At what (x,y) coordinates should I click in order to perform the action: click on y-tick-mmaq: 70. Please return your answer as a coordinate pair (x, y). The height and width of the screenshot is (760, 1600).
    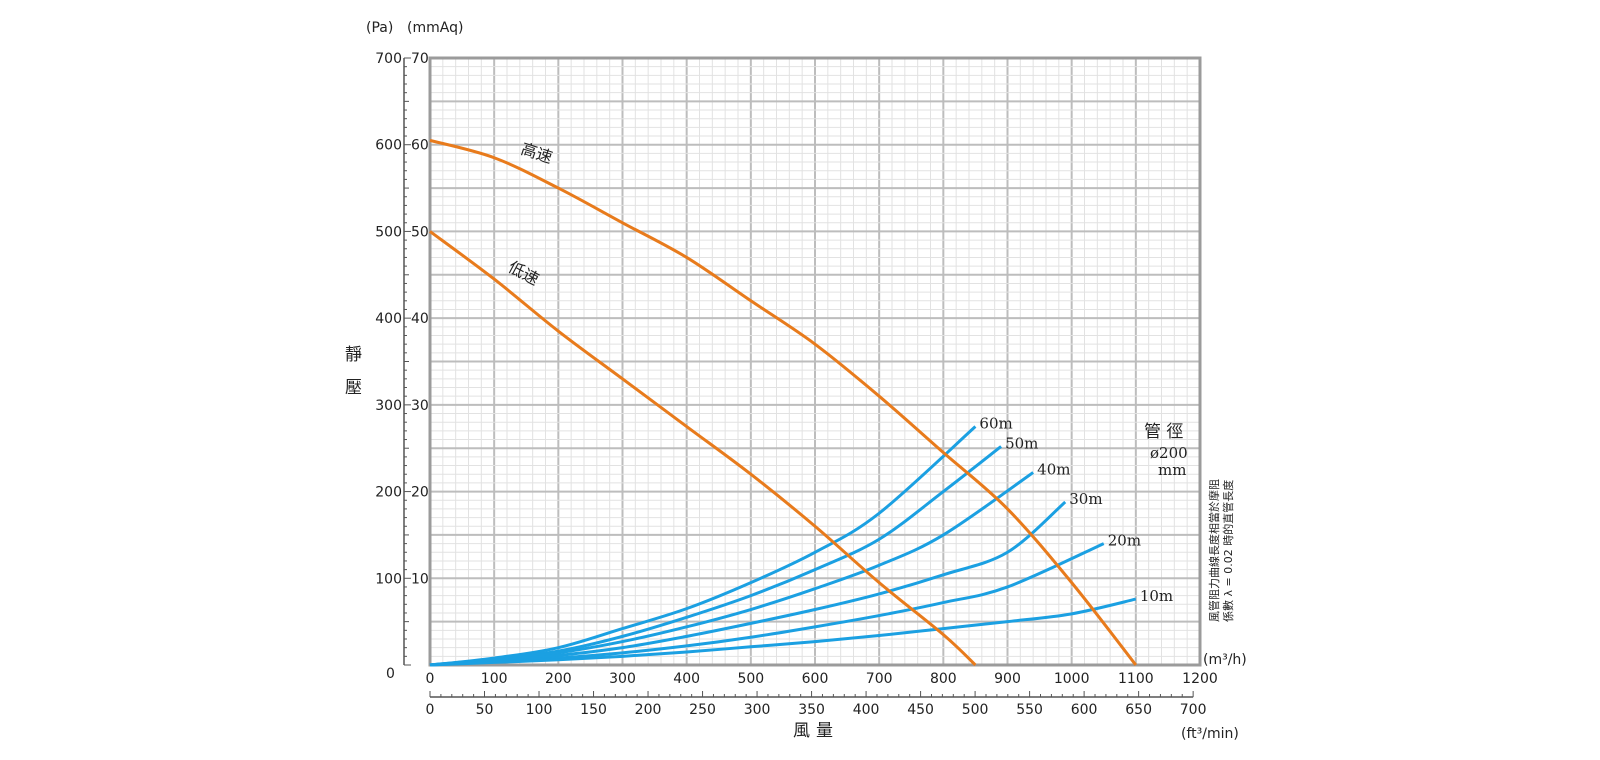
    Looking at the image, I should click on (420, 59).